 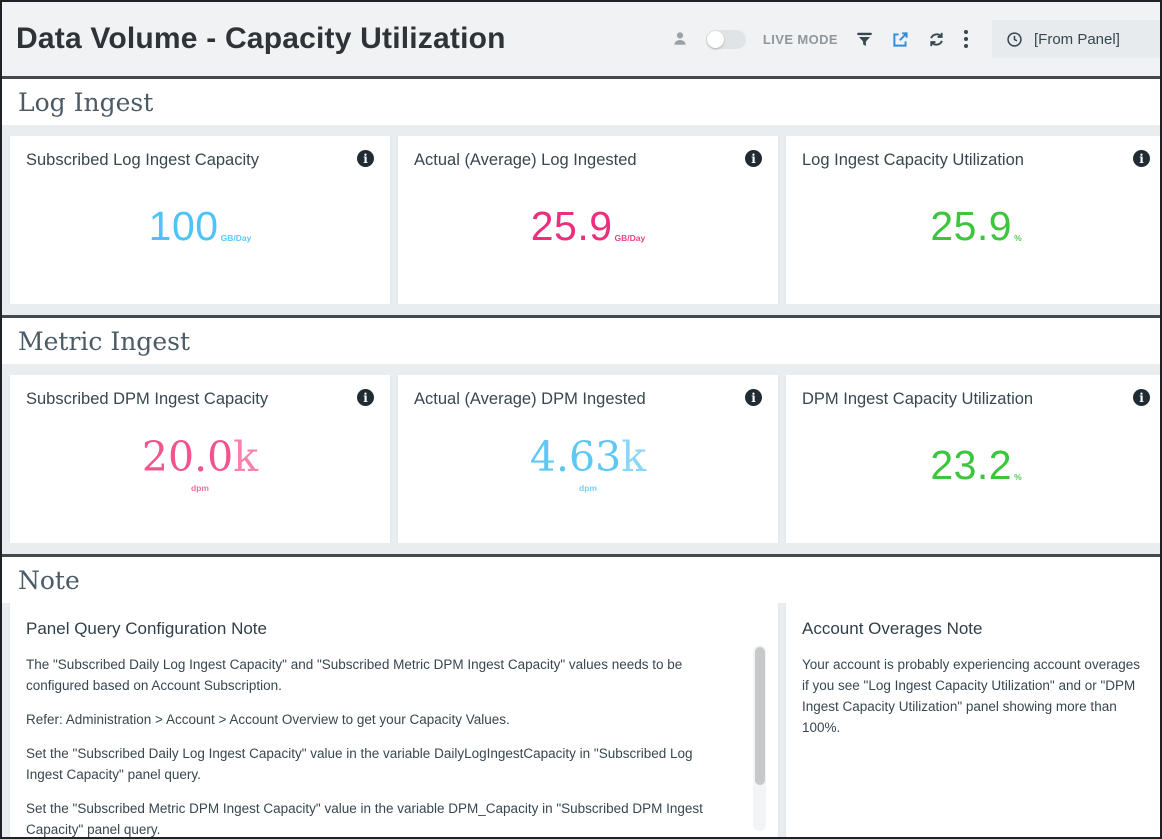 I want to click on note-title: Account Overages Note, so click(x=892, y=628).